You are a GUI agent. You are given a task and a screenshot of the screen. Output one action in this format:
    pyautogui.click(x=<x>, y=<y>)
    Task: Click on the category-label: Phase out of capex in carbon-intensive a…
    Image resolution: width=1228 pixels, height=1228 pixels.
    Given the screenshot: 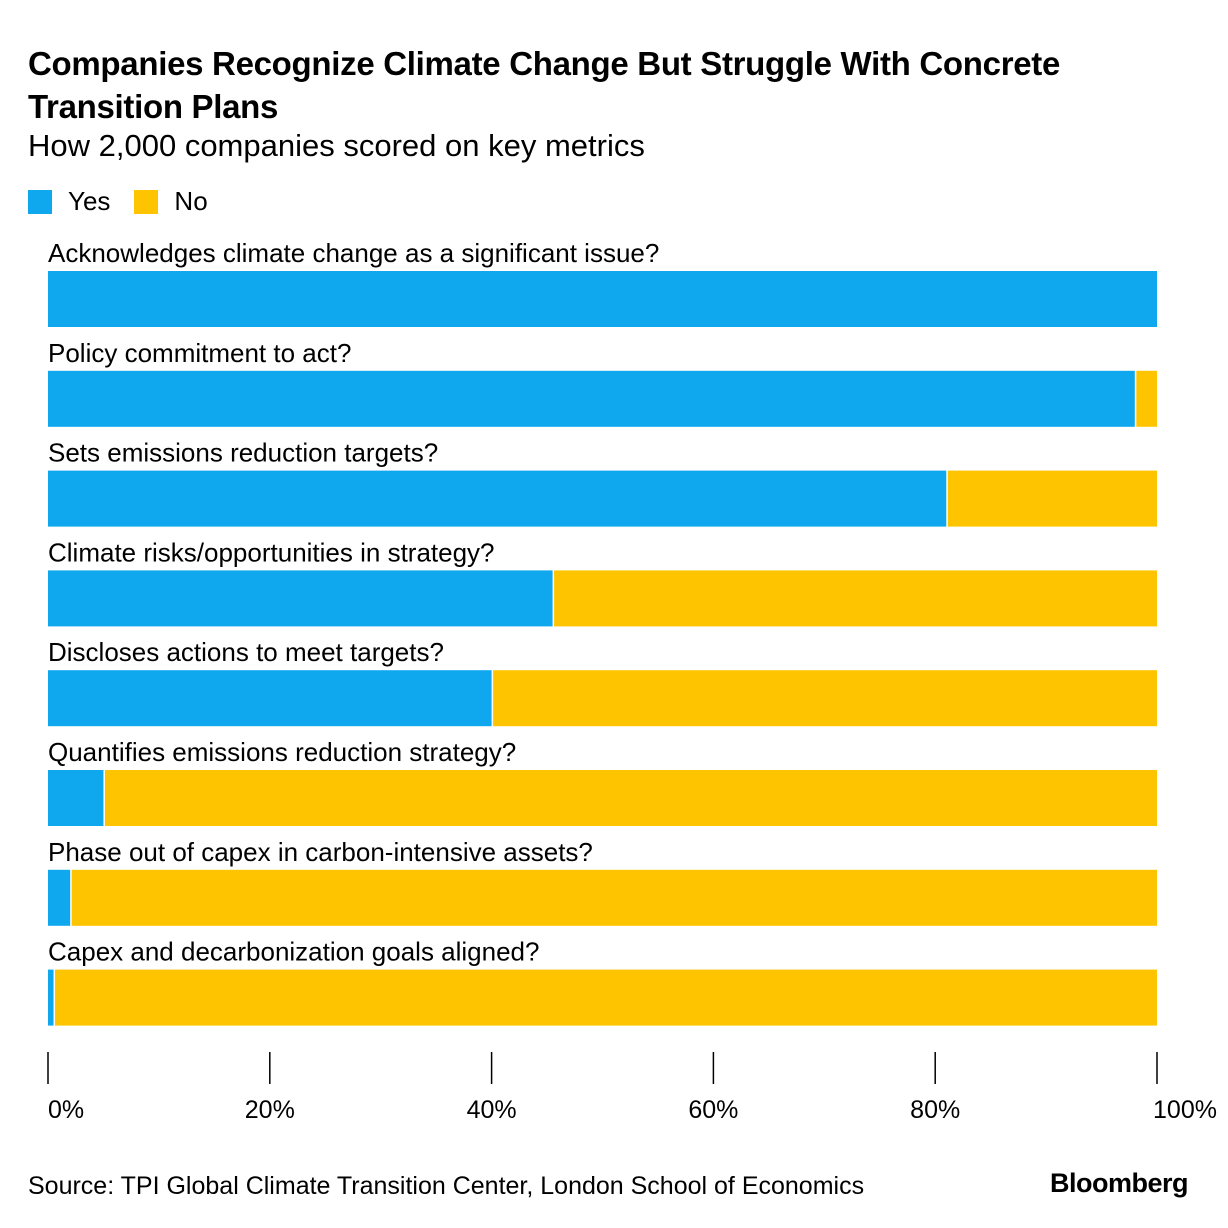 What is the action you would take?
    pyautogui.click(x=320, y=852)
    